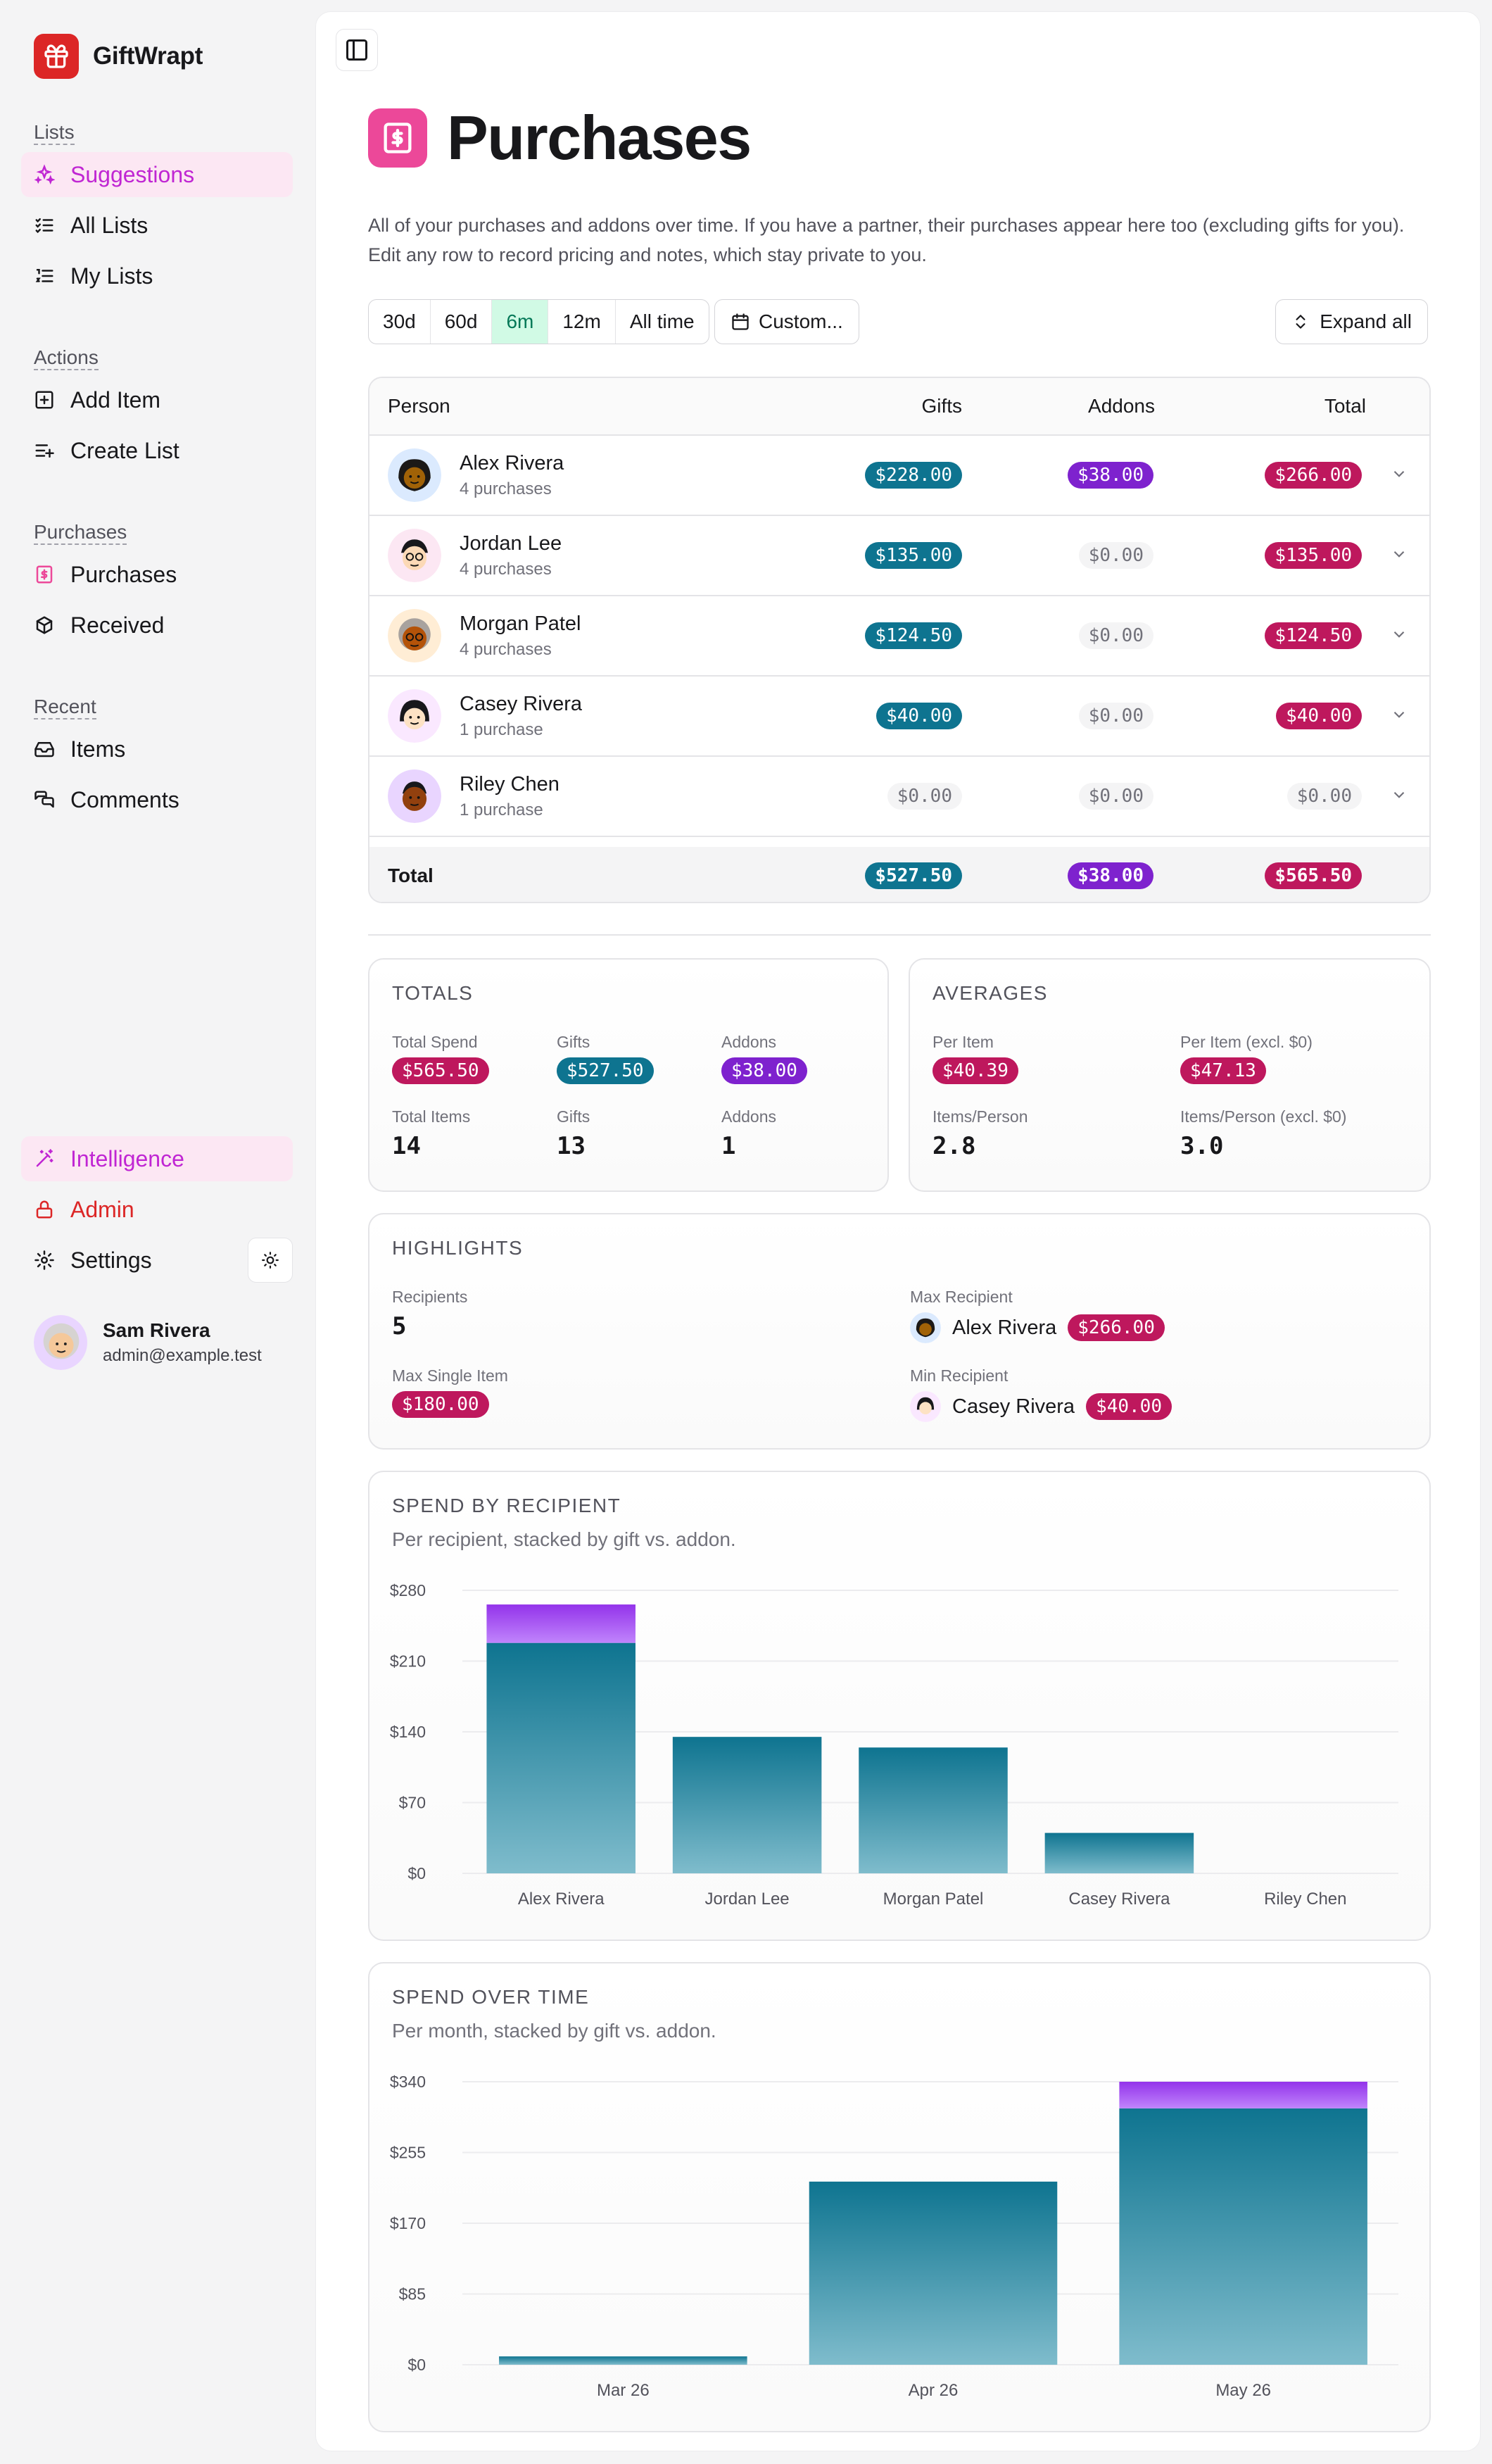  What do you see at coordinates (512, 462) in the screenshot?
I see `person-name: Alex Rivera` at bounding box center [512, 462].